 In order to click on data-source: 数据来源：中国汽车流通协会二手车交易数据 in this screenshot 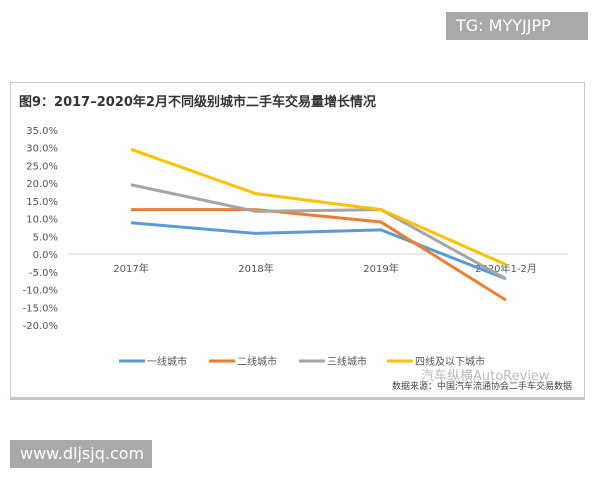, I will do `click(481, 387)`.